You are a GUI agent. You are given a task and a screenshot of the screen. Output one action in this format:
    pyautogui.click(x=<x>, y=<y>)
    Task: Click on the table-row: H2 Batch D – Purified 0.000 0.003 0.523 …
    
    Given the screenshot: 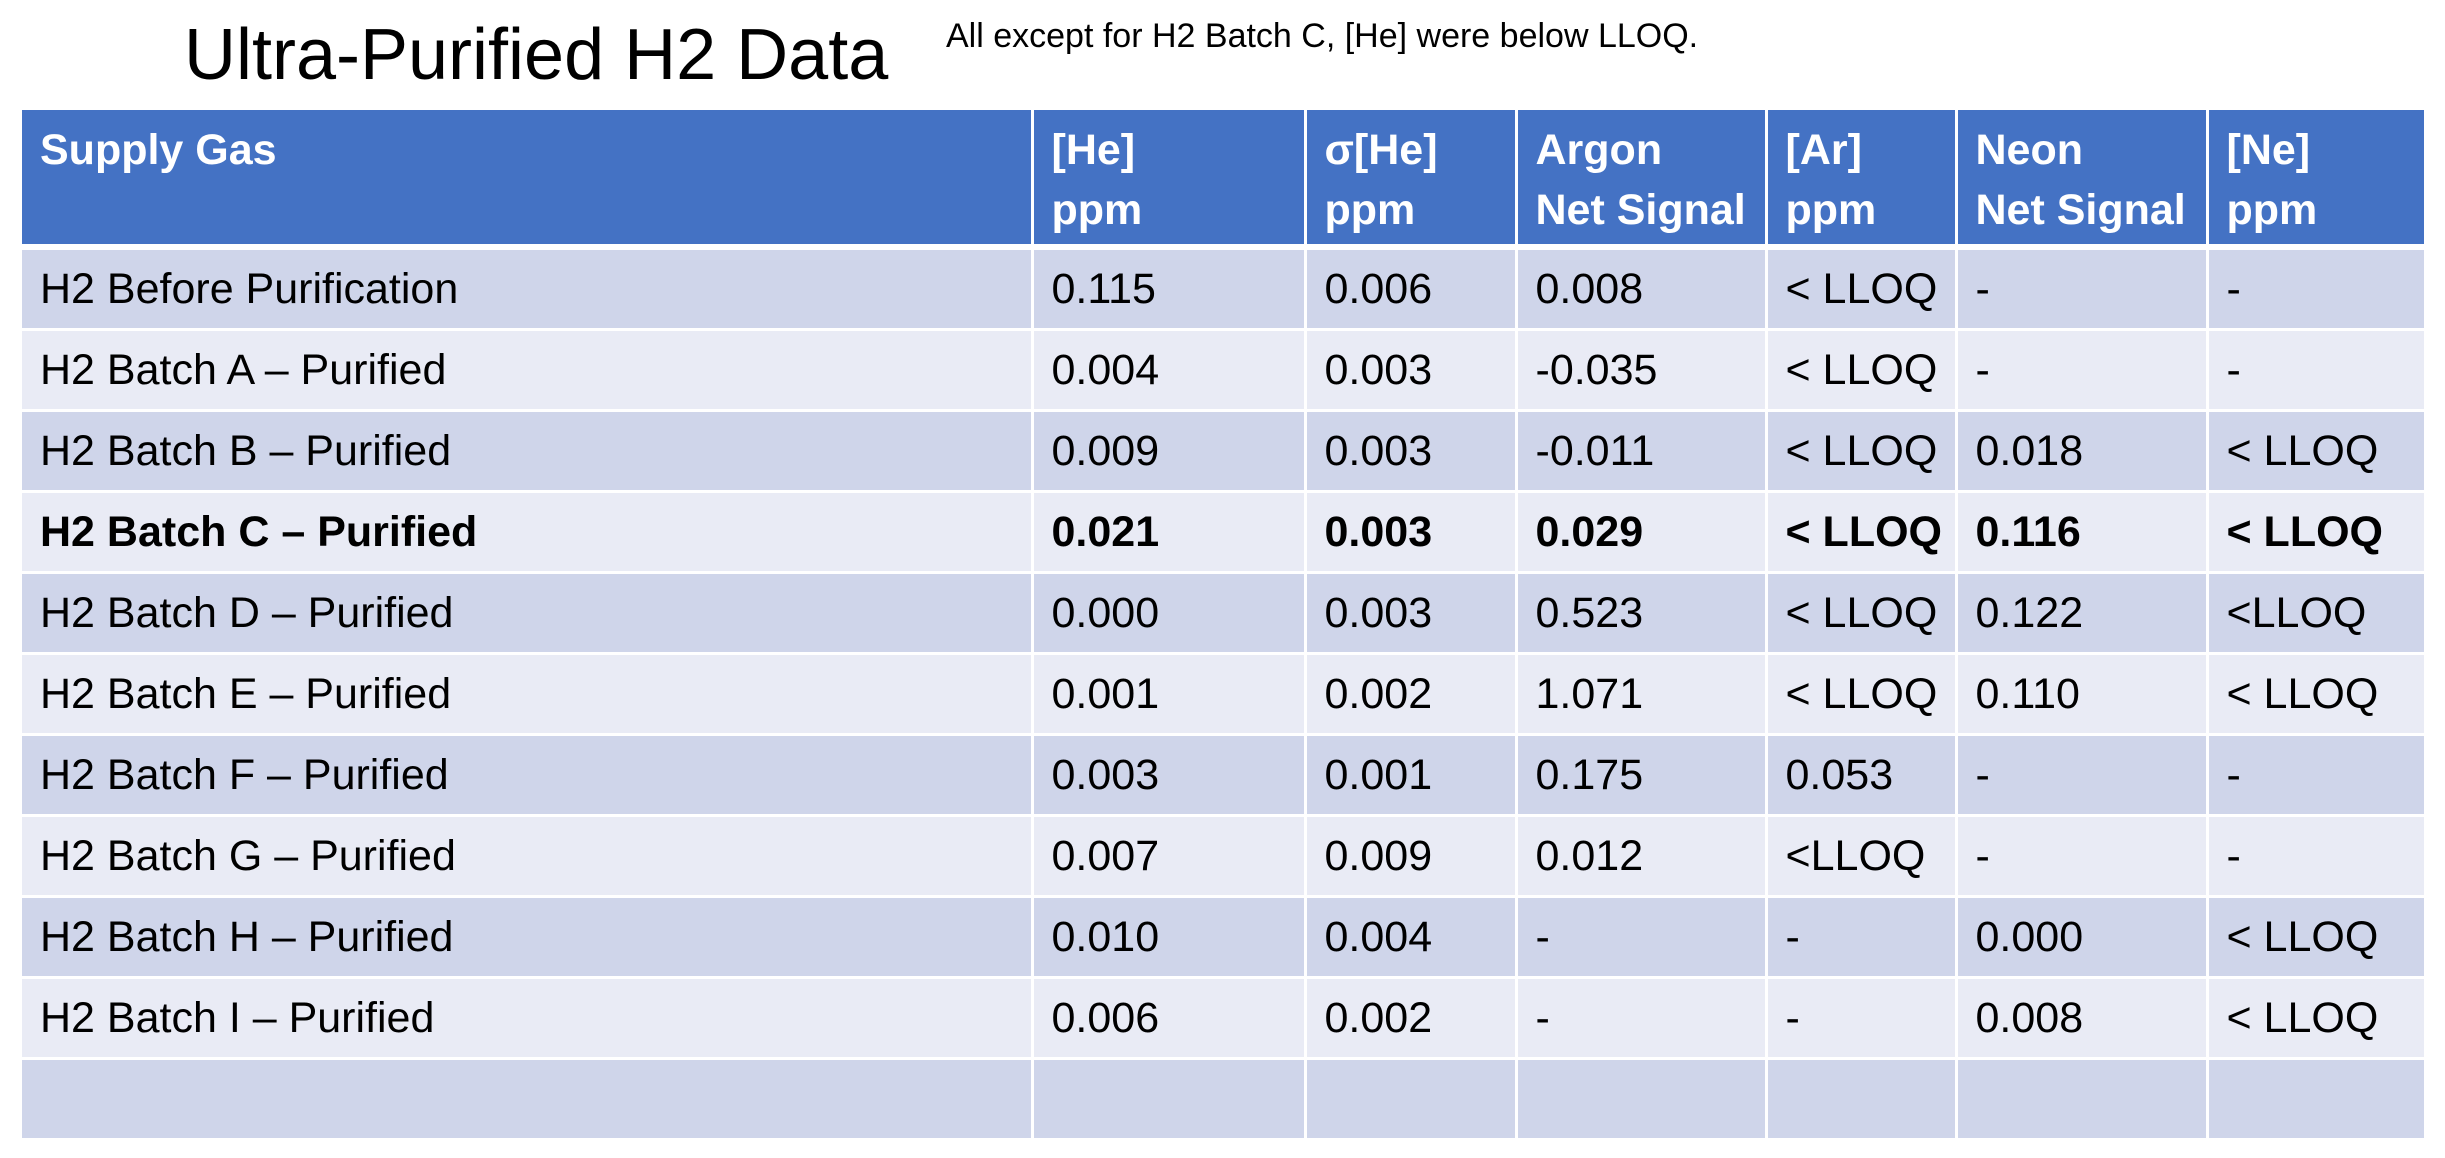 What is the action you would take?
    pyautogui.click(x=1223, y=613)
    